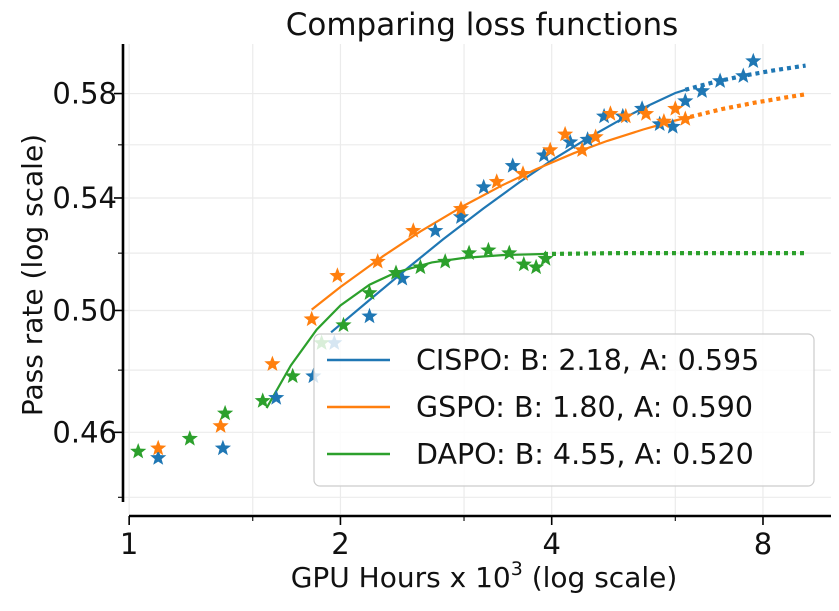 The height and width of the screenshot is (611, 839). I want to click on y-tick-label: 0.46, so click(84, 432).